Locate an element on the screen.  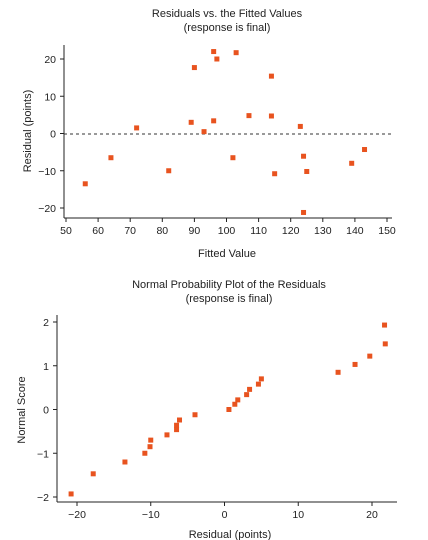
chart1-x-tick-label: 150 is located at coordinates (387, 231).